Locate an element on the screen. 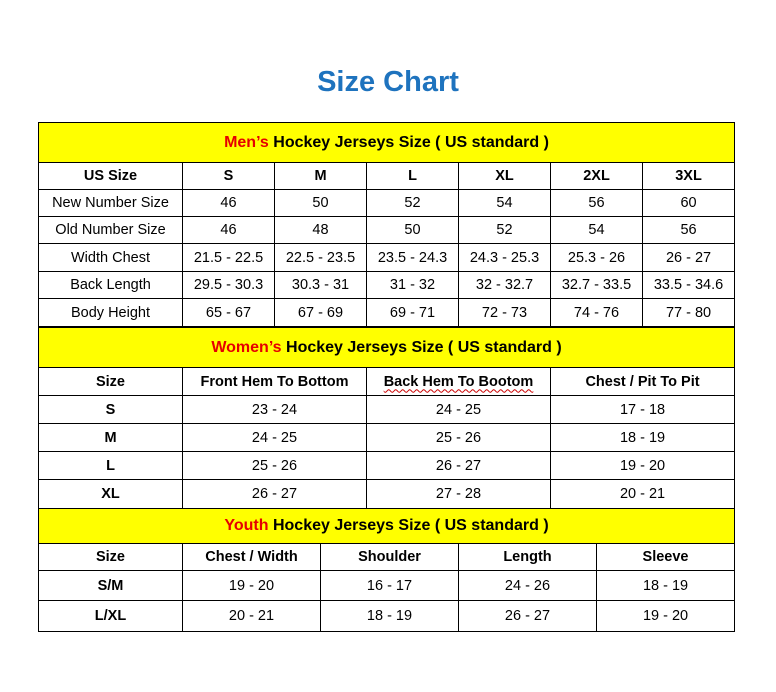 This screenshot has width=776, height=692. column-header-label: Back Hem To Bootom is located at coordinates (458, 381).